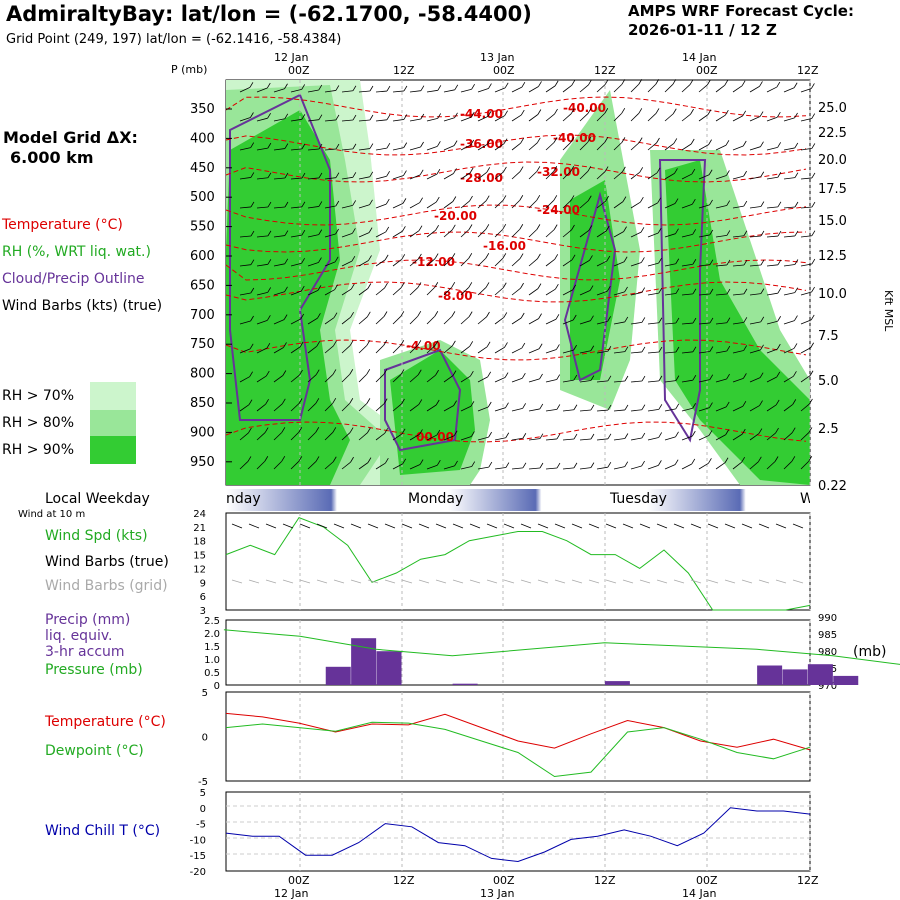  What do you see at coordinates (202, 138) in the screenshot?
I see `pressure-tick-label: 400` at bounding box center [202, 138].